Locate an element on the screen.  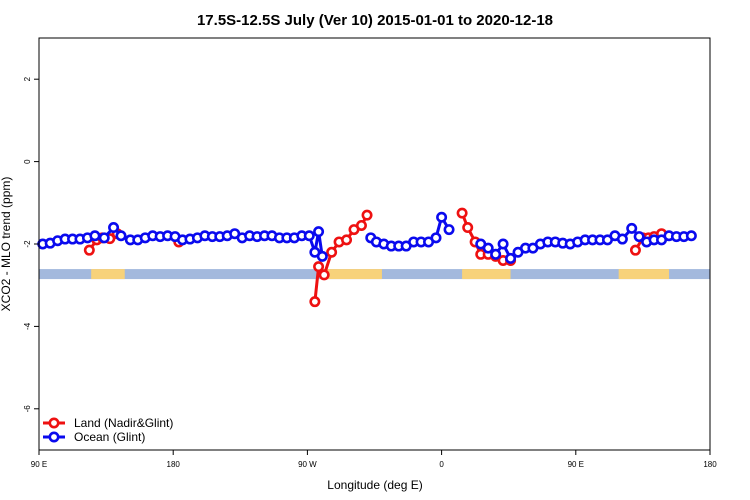
x-tick-label: 0 is located at coordinates (441, 464).